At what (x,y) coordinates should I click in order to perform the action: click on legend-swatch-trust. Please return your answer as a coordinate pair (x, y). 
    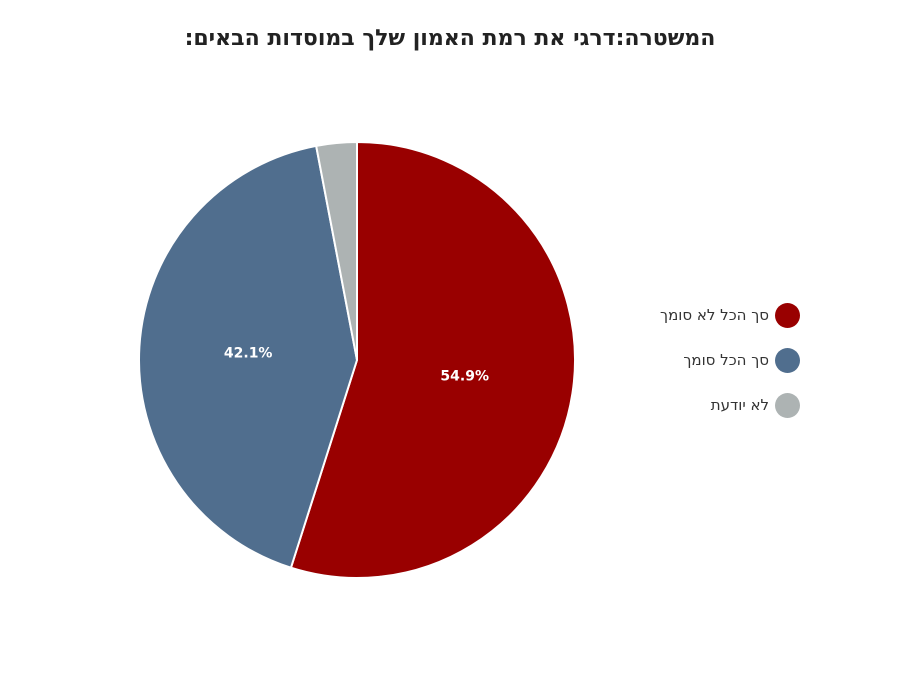
    Looking at the image, I should click on (787, 360).